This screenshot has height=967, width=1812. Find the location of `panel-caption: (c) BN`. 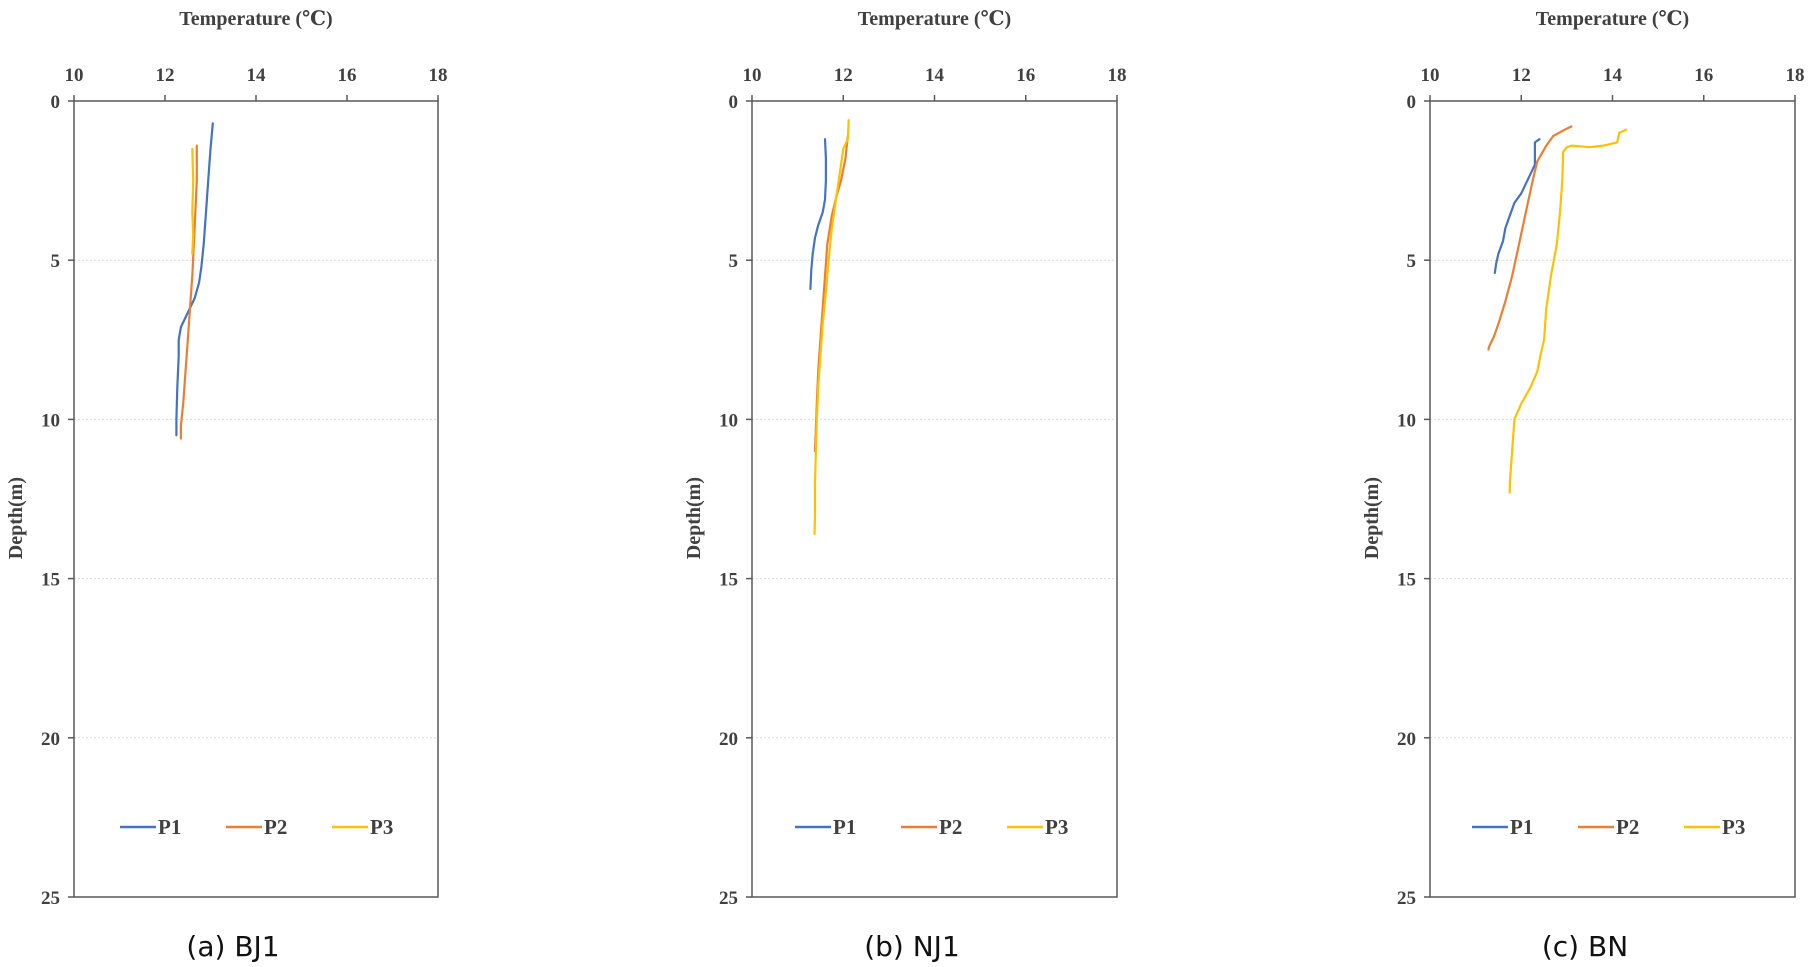

panel-caption: (c) BN is located at coordinates (1585, 946).